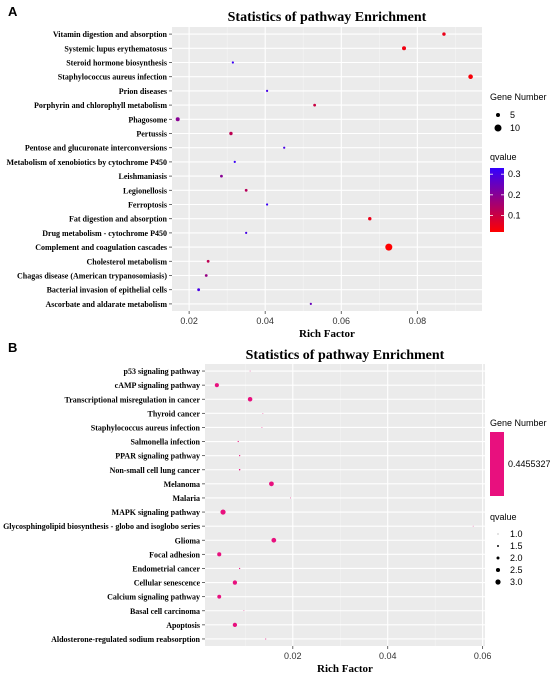 This screenshot has width=550, height=674. What do you see at coordinates (151, 134) in the screenshot?
I see `y-tick-label: Pertussis` at bounding box center [151, 134].